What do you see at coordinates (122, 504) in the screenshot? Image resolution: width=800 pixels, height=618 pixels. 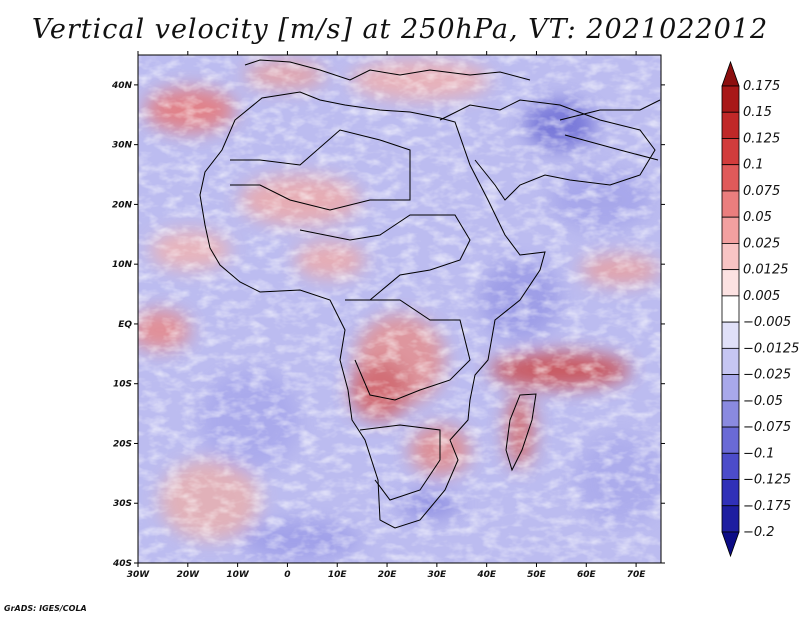 I see `lat-tick-label: 30S` at bounding box center [122, 504].